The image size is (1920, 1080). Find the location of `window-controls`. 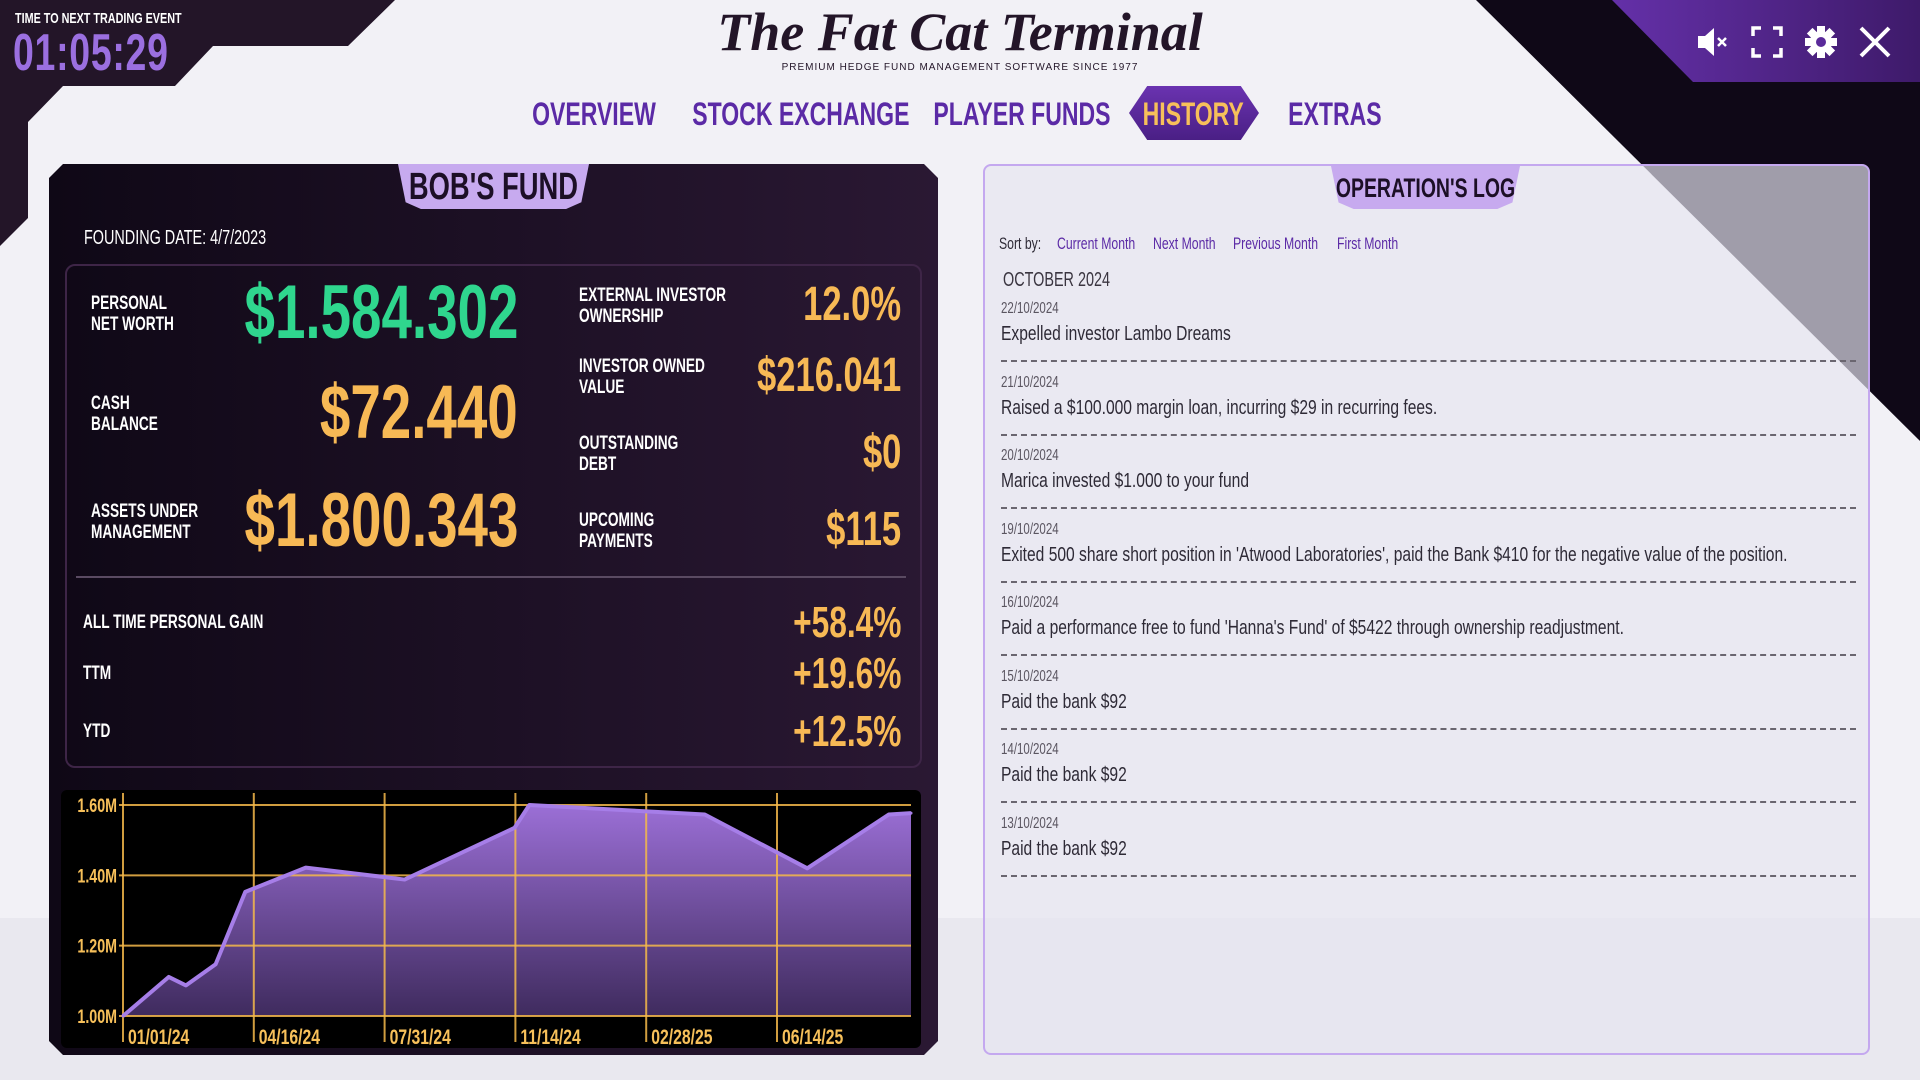

window-controls is located at coordinates (1794, 42).